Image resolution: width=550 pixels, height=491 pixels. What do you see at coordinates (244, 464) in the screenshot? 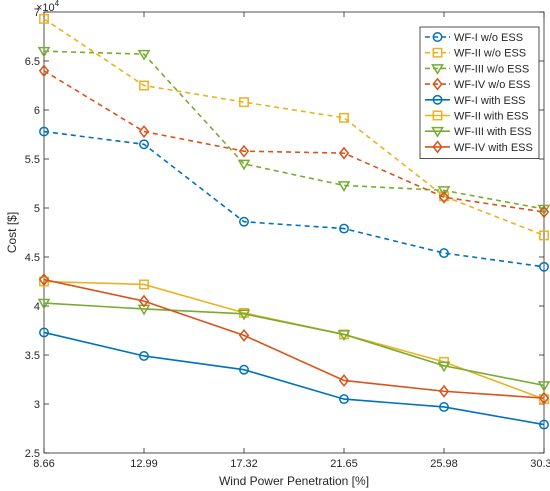
I see `x-tick-label: 17.32` at bounding box center [244, 464].